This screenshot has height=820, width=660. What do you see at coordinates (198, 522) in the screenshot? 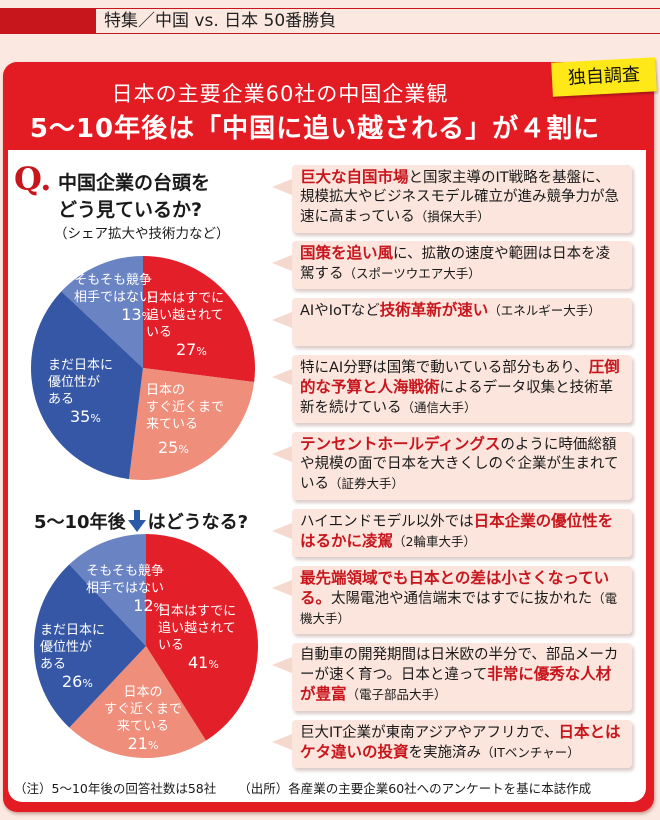
I see `question2-suffix: はどうなる?` at bounding box center [198, 522].